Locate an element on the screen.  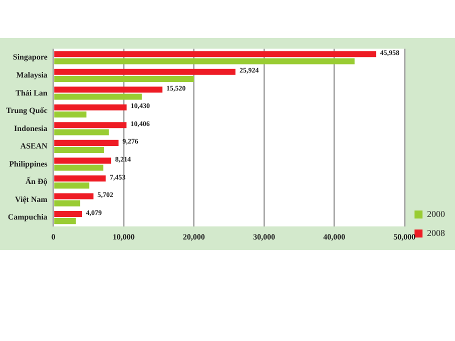
y-tick-label: Malaysia is located at coordinates (32, 75).